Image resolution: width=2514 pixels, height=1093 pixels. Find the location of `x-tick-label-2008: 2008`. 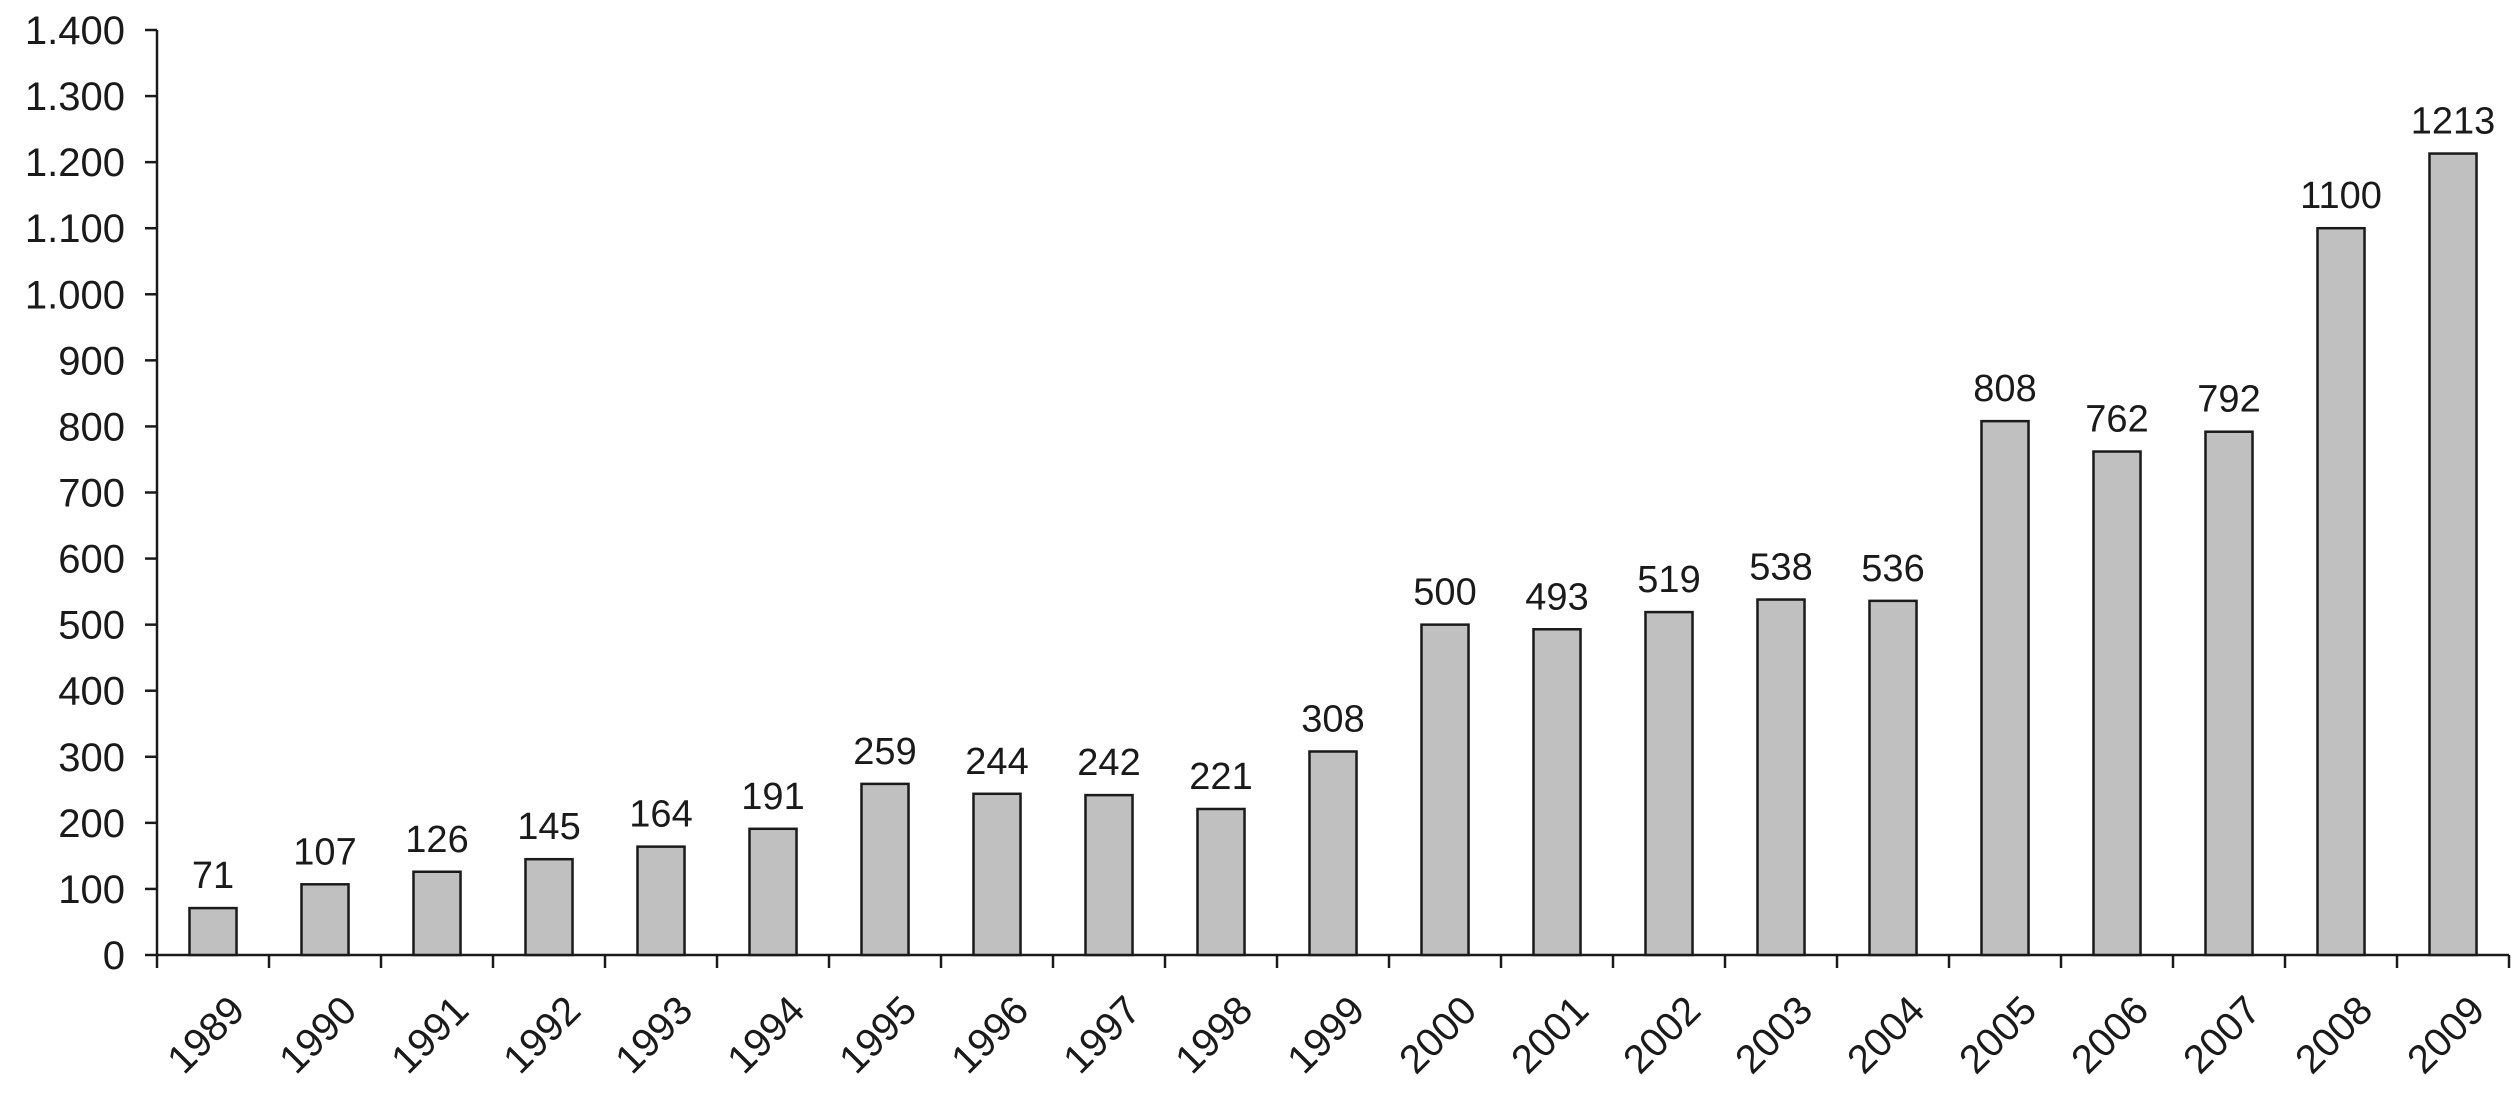

x-tick-label-2008: 2008 is located at coordinates (2334, 1035).